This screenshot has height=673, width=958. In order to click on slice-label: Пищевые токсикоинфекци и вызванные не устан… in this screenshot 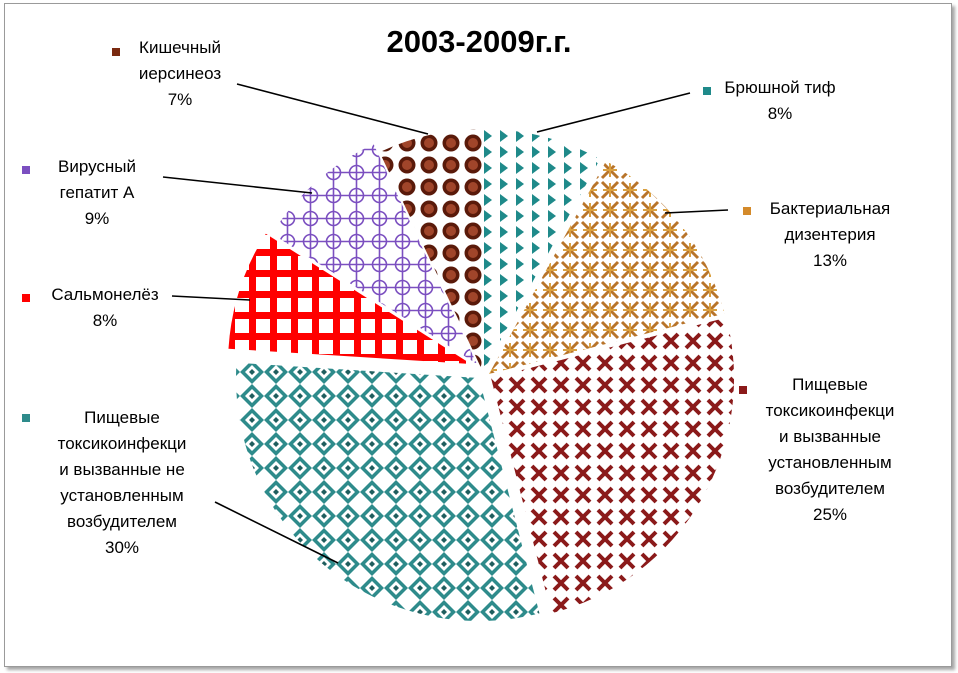, I will do `click(122, 469)`.